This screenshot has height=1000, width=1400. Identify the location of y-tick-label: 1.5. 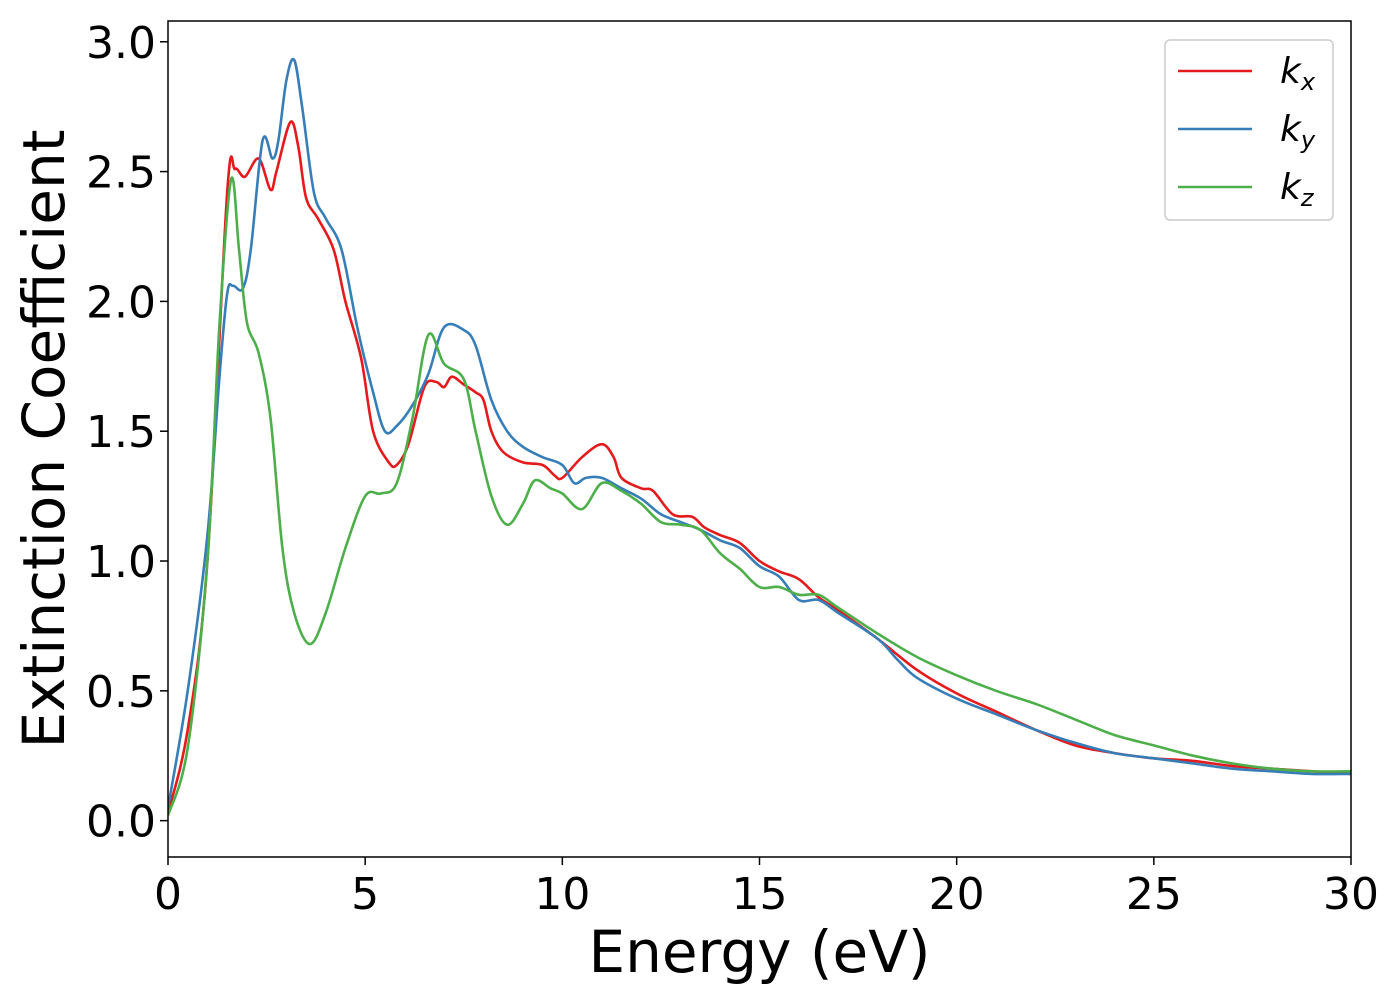
(121, 432).